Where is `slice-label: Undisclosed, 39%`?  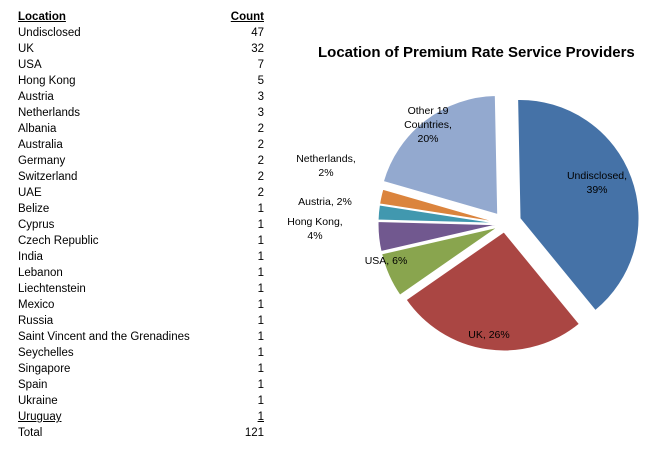 slice-label: Undisclosed, 39% is located at coordinates (597, 183).